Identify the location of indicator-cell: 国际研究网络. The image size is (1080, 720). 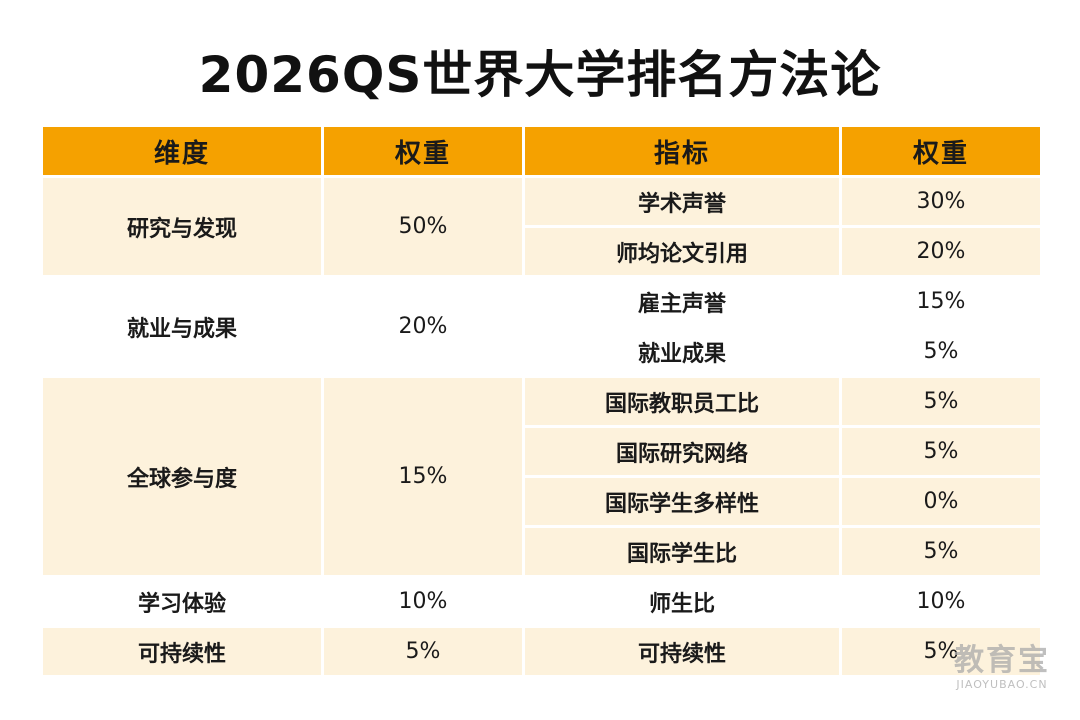
(682, 451).